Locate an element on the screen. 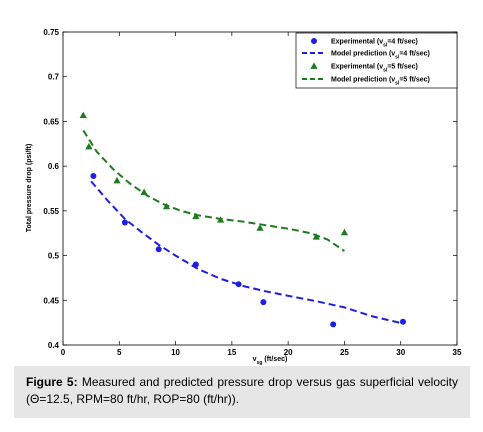 This screenshot has height=432, width=483. y-tick-label: 0.4 is located at coordinates (54, 345).